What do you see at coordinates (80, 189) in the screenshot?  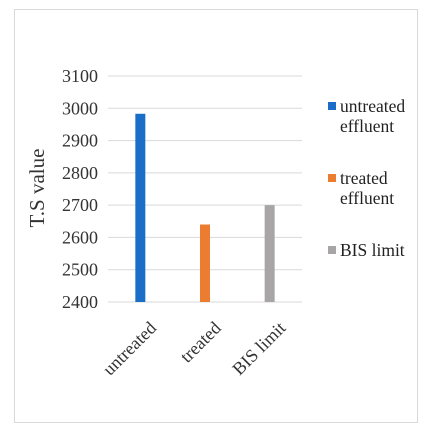 I see `y-tick-layer: 2400 2500 2600 2700 2800 2900 3000 3100` at bounding box center [80, 189].